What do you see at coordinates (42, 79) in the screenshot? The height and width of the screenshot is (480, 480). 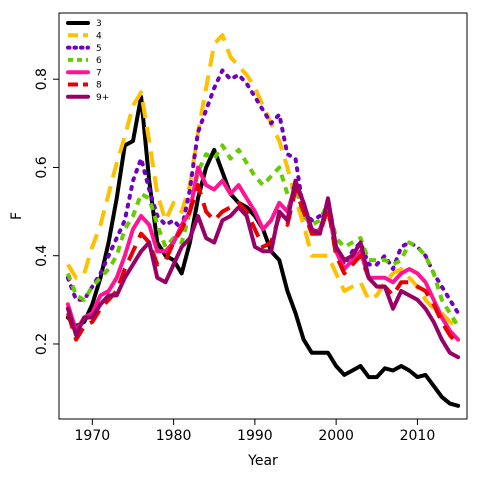 I see `y-tick-label: 0.8` at bounding box center [42, 79].